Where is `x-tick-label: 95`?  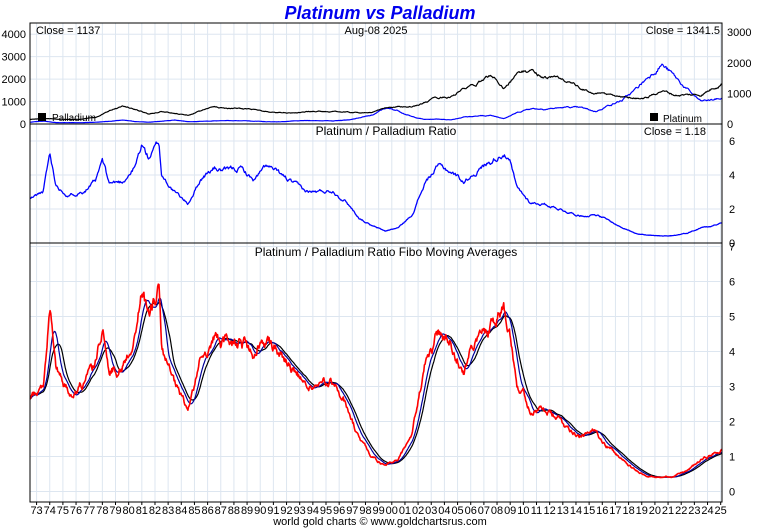
x-tick-label: 95 is located at coordinates (326, 511).